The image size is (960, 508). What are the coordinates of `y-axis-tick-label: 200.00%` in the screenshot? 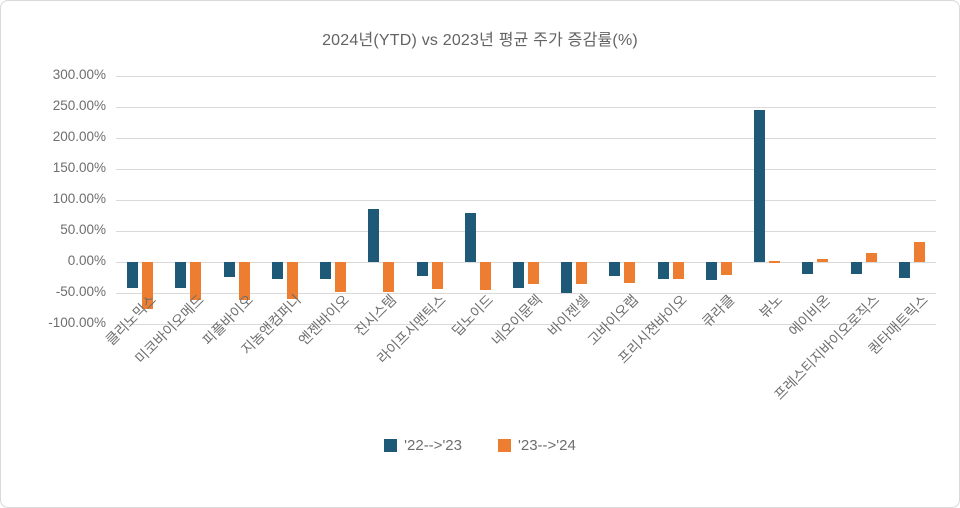 It's located at (79, 136).